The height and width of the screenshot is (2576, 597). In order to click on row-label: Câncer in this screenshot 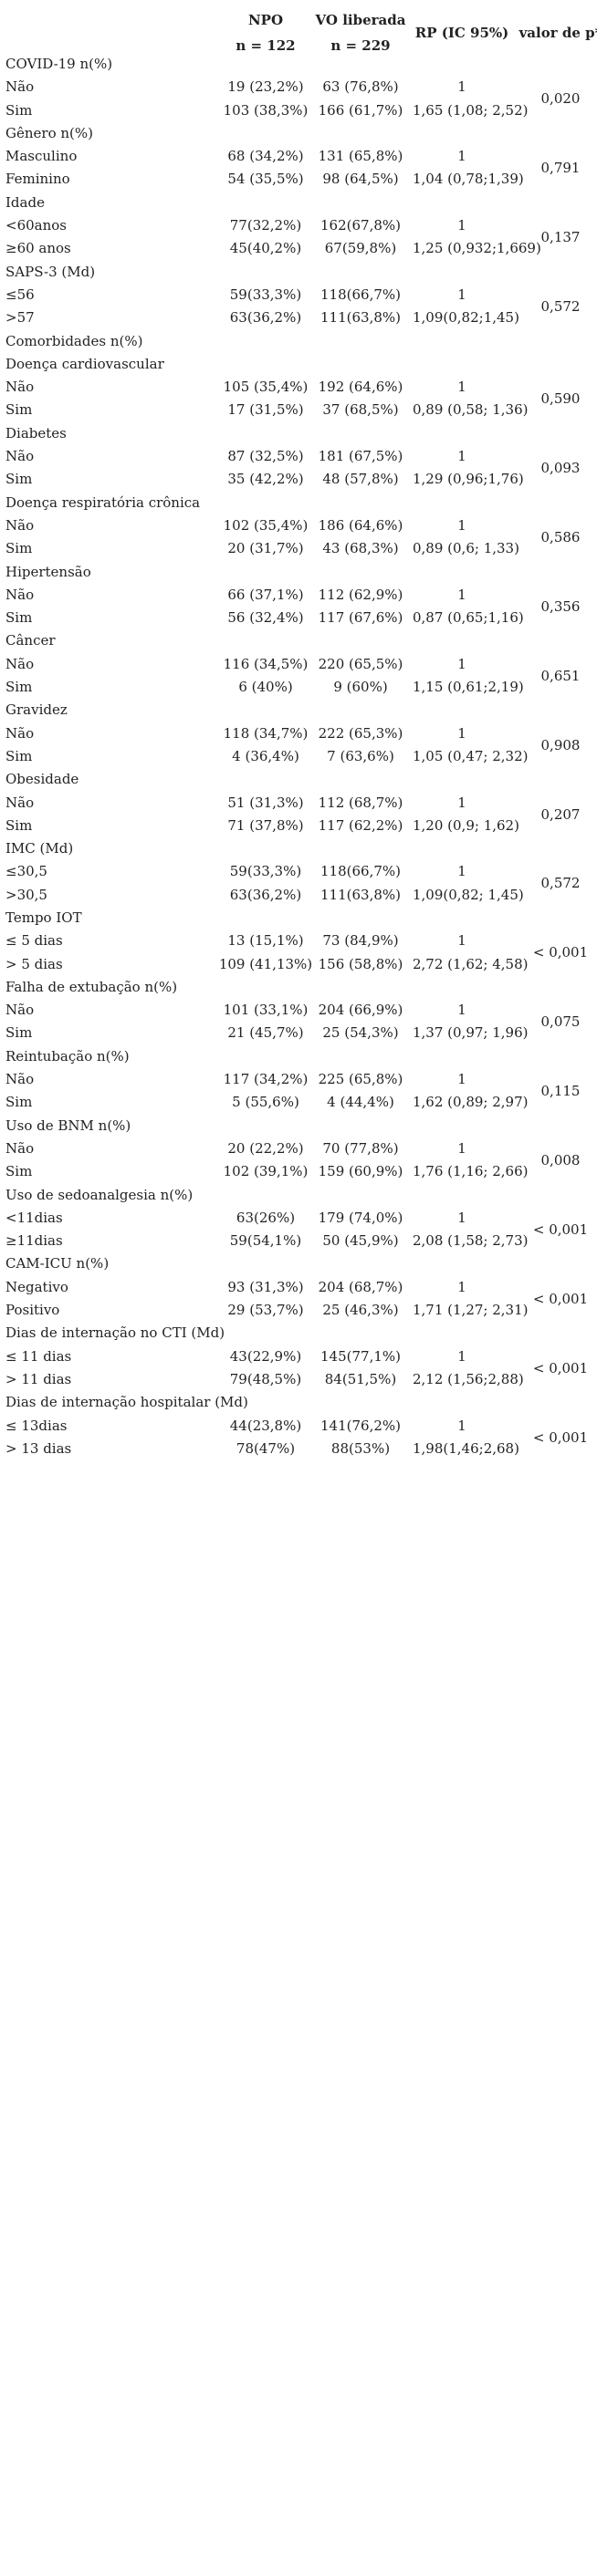, I will do `click(30, 640)`.